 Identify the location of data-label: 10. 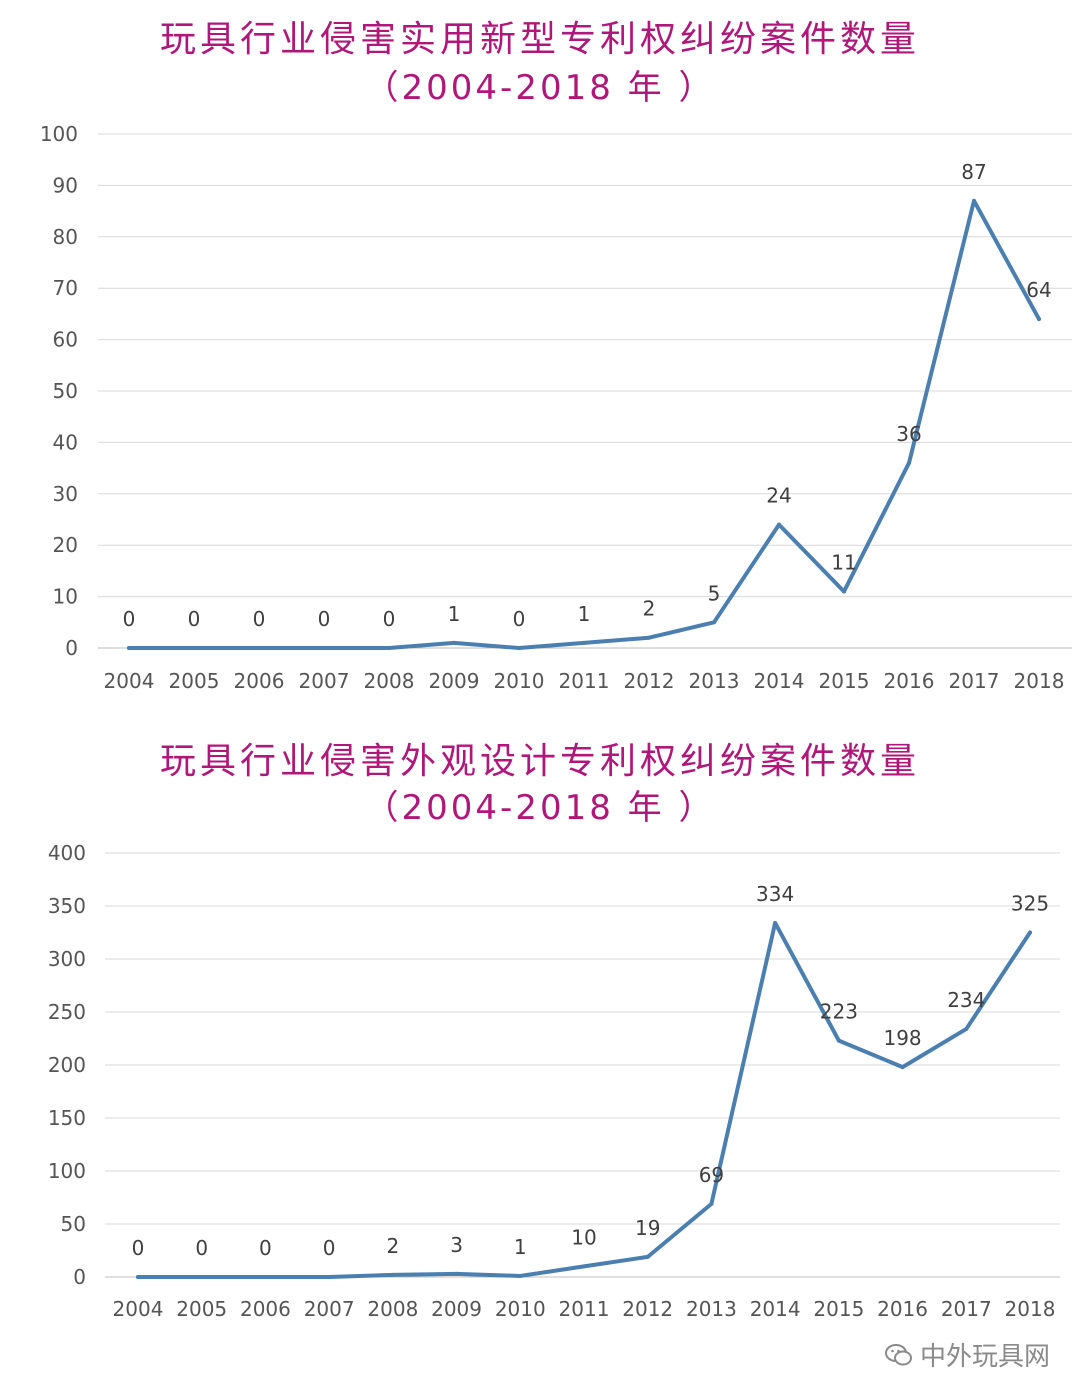
(583, 1237).